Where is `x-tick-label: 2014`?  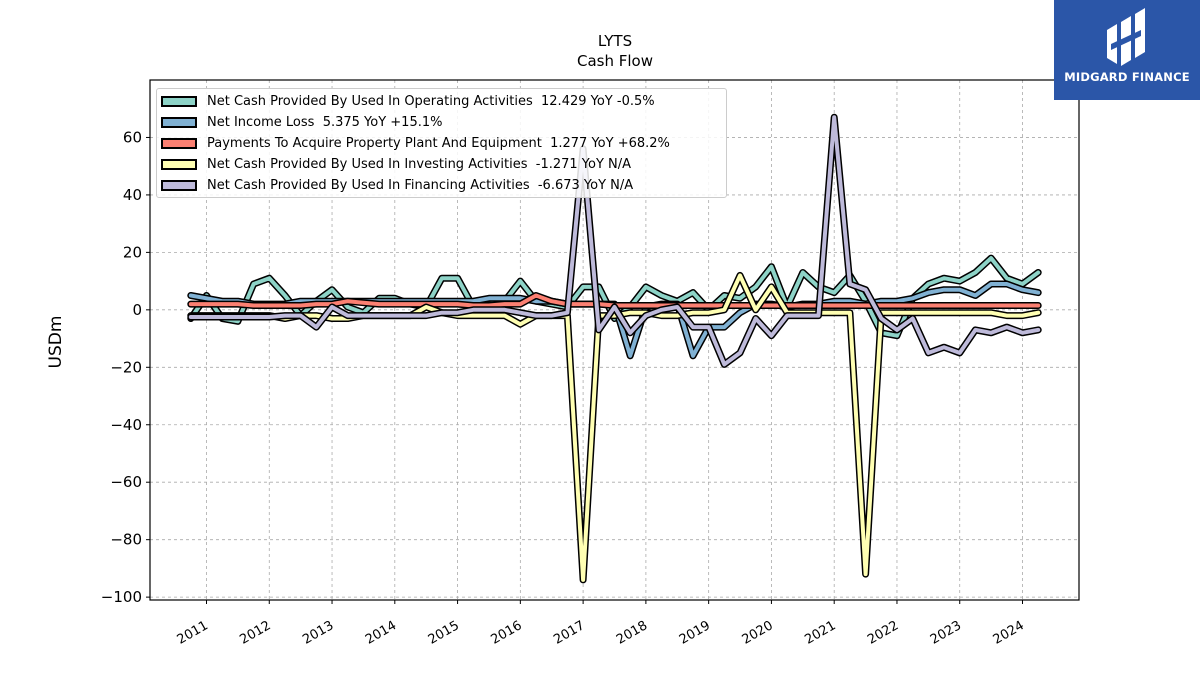
x-tick-label: 2014 is located at coordinates (381, 633).